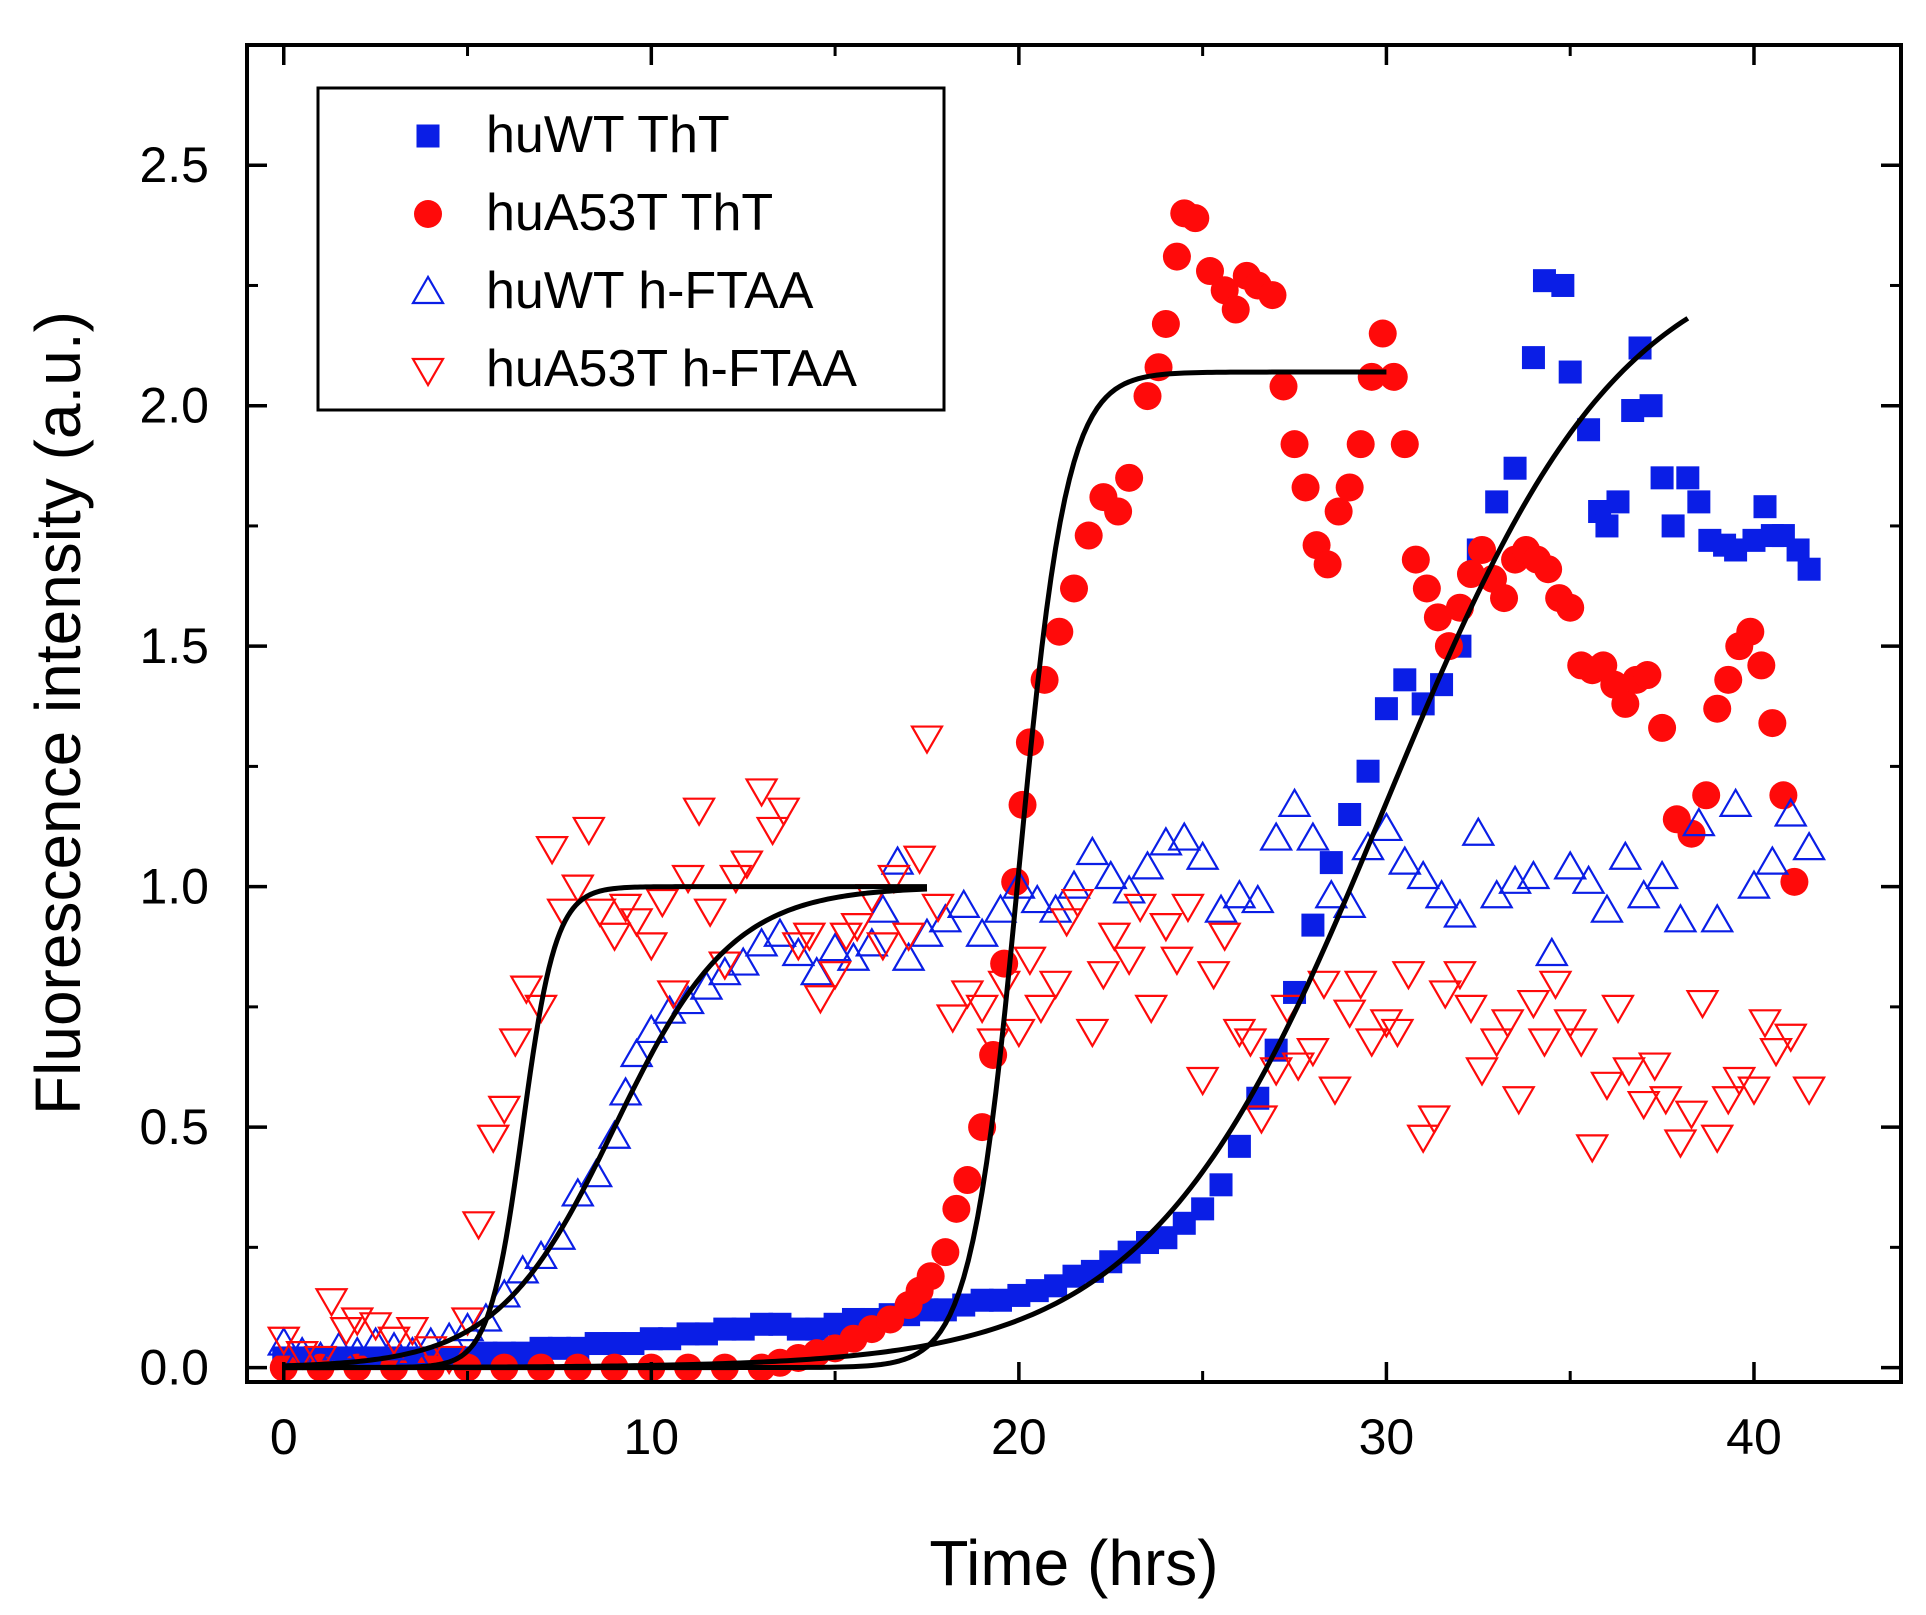  I want to click on legend-symbol, so click(428, 289).